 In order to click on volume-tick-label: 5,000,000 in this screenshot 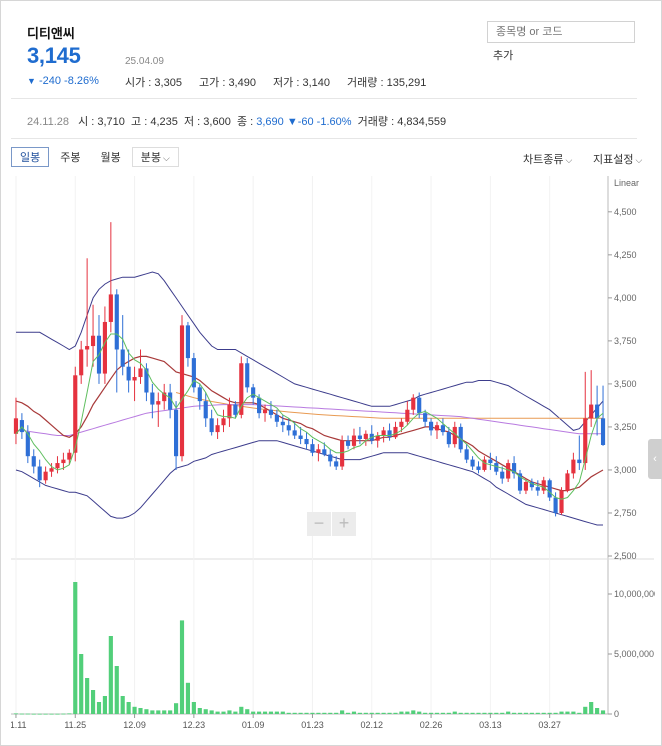, I will do `click(634, 654)`.